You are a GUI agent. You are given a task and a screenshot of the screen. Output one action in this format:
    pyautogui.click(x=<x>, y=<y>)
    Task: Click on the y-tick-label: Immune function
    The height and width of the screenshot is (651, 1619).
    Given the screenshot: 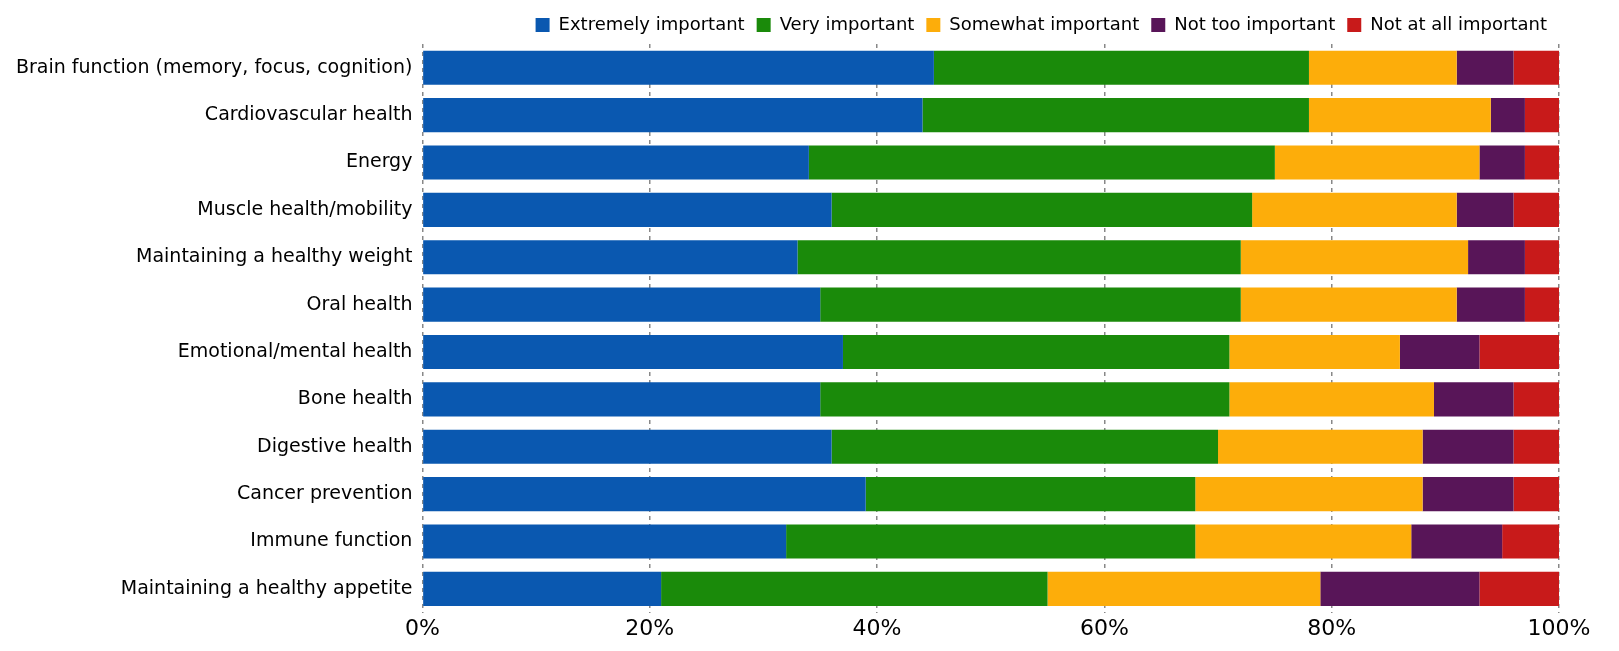 What is the action you would take?
    pyautogui.click(x=331, y=539)
    